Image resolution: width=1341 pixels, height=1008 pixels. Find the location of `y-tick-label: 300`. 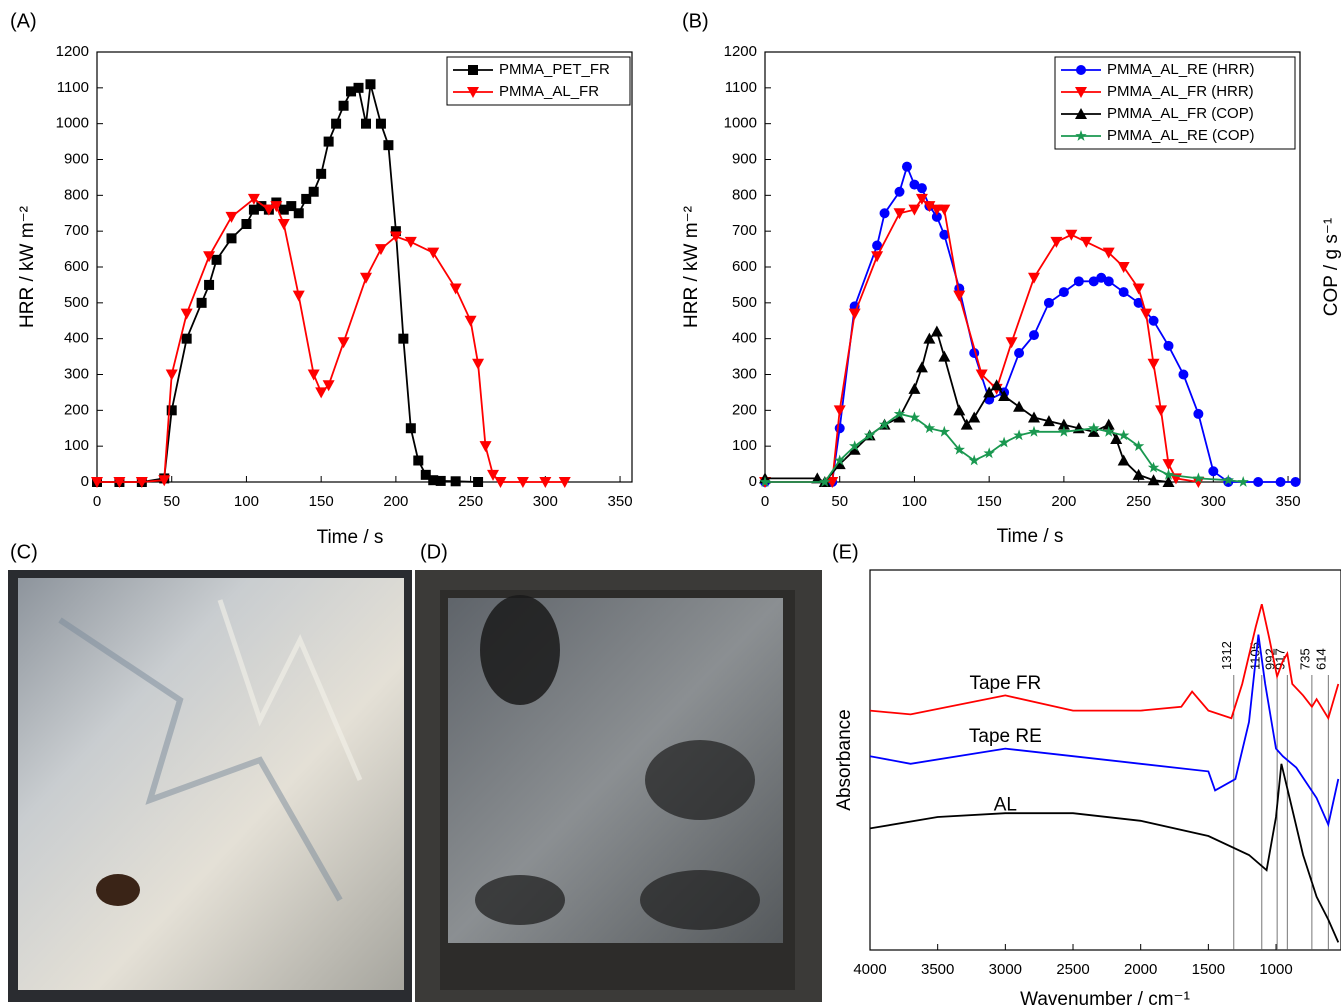

y-tick-label: 300 is located at coordinates (744, 373).